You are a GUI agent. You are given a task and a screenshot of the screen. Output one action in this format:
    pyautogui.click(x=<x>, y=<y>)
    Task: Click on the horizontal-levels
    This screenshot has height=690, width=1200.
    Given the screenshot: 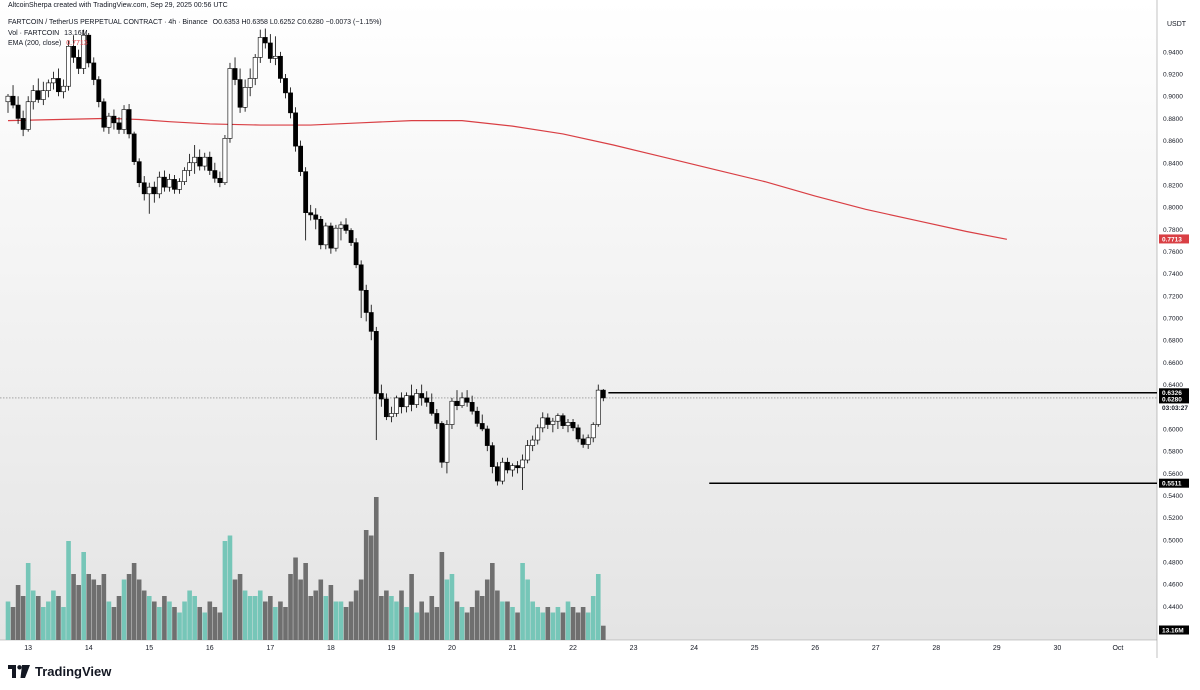 What is the action you would take?
    pyautogui.click(x=578, y=438)
    